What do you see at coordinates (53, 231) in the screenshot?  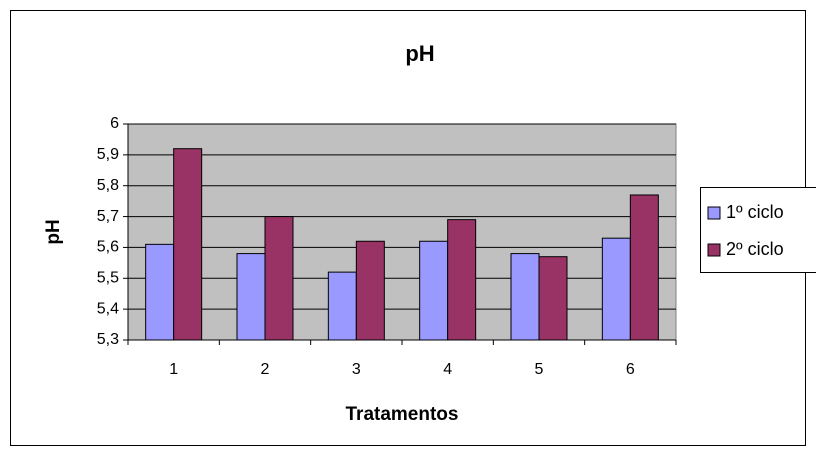 I see `y-axis-title: pH` at bounding box center [53, 231].